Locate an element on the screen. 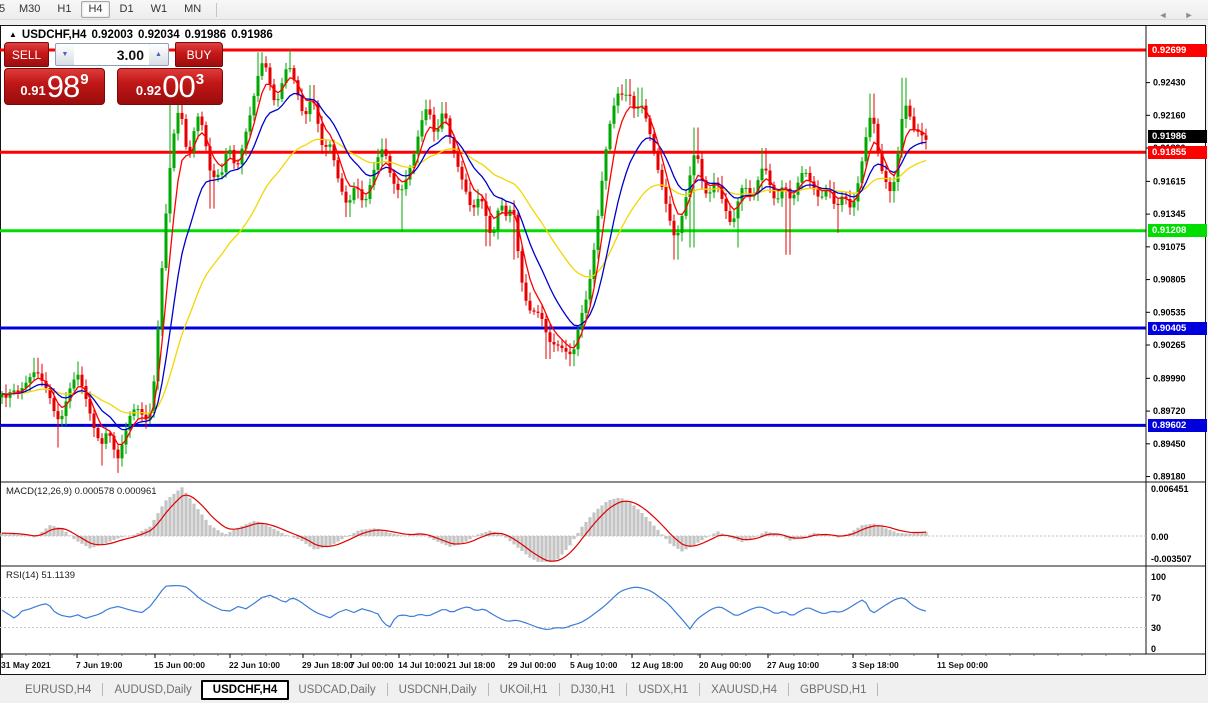 This screenshot has height=703, width=1208. ohlc-open: 0.92003 is located at coordinates (112, 35).